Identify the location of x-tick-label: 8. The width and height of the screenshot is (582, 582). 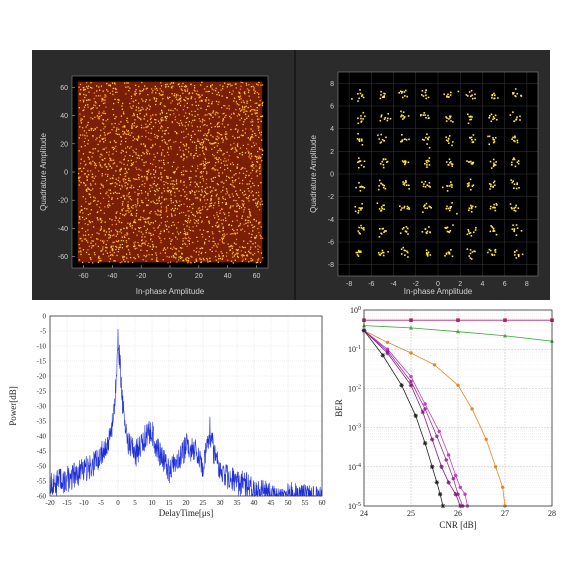
(527, 284).